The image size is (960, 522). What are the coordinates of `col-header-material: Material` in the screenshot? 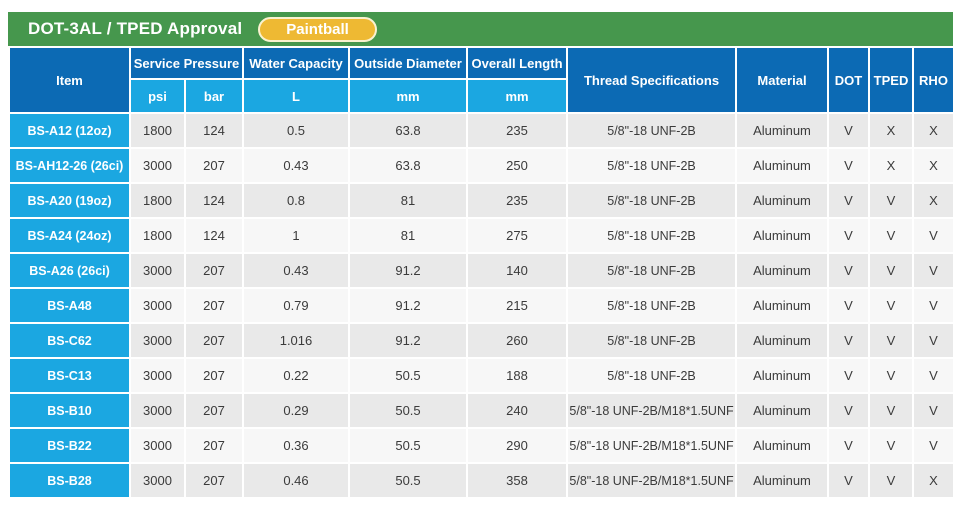 It's located at (782, 80).